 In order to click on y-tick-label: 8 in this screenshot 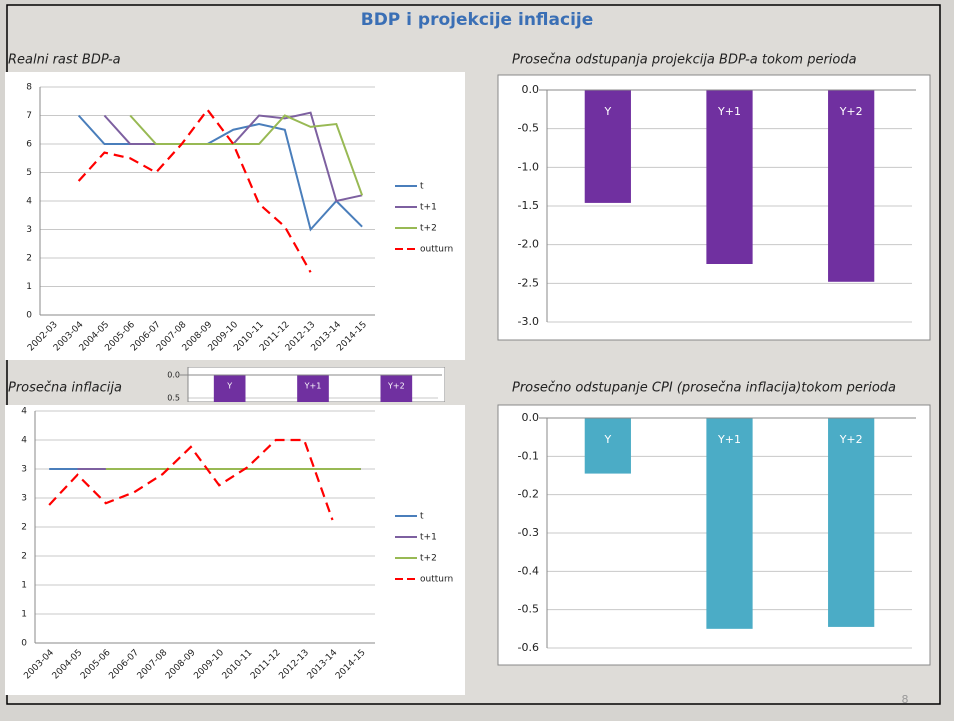, I will do `click(29, 88)`.